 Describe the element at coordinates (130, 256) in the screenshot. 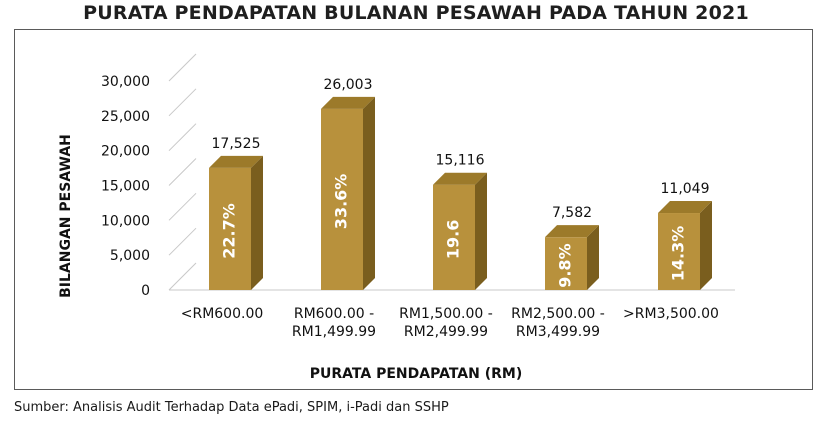

I see `y-tick-label: 5,000` at that location.